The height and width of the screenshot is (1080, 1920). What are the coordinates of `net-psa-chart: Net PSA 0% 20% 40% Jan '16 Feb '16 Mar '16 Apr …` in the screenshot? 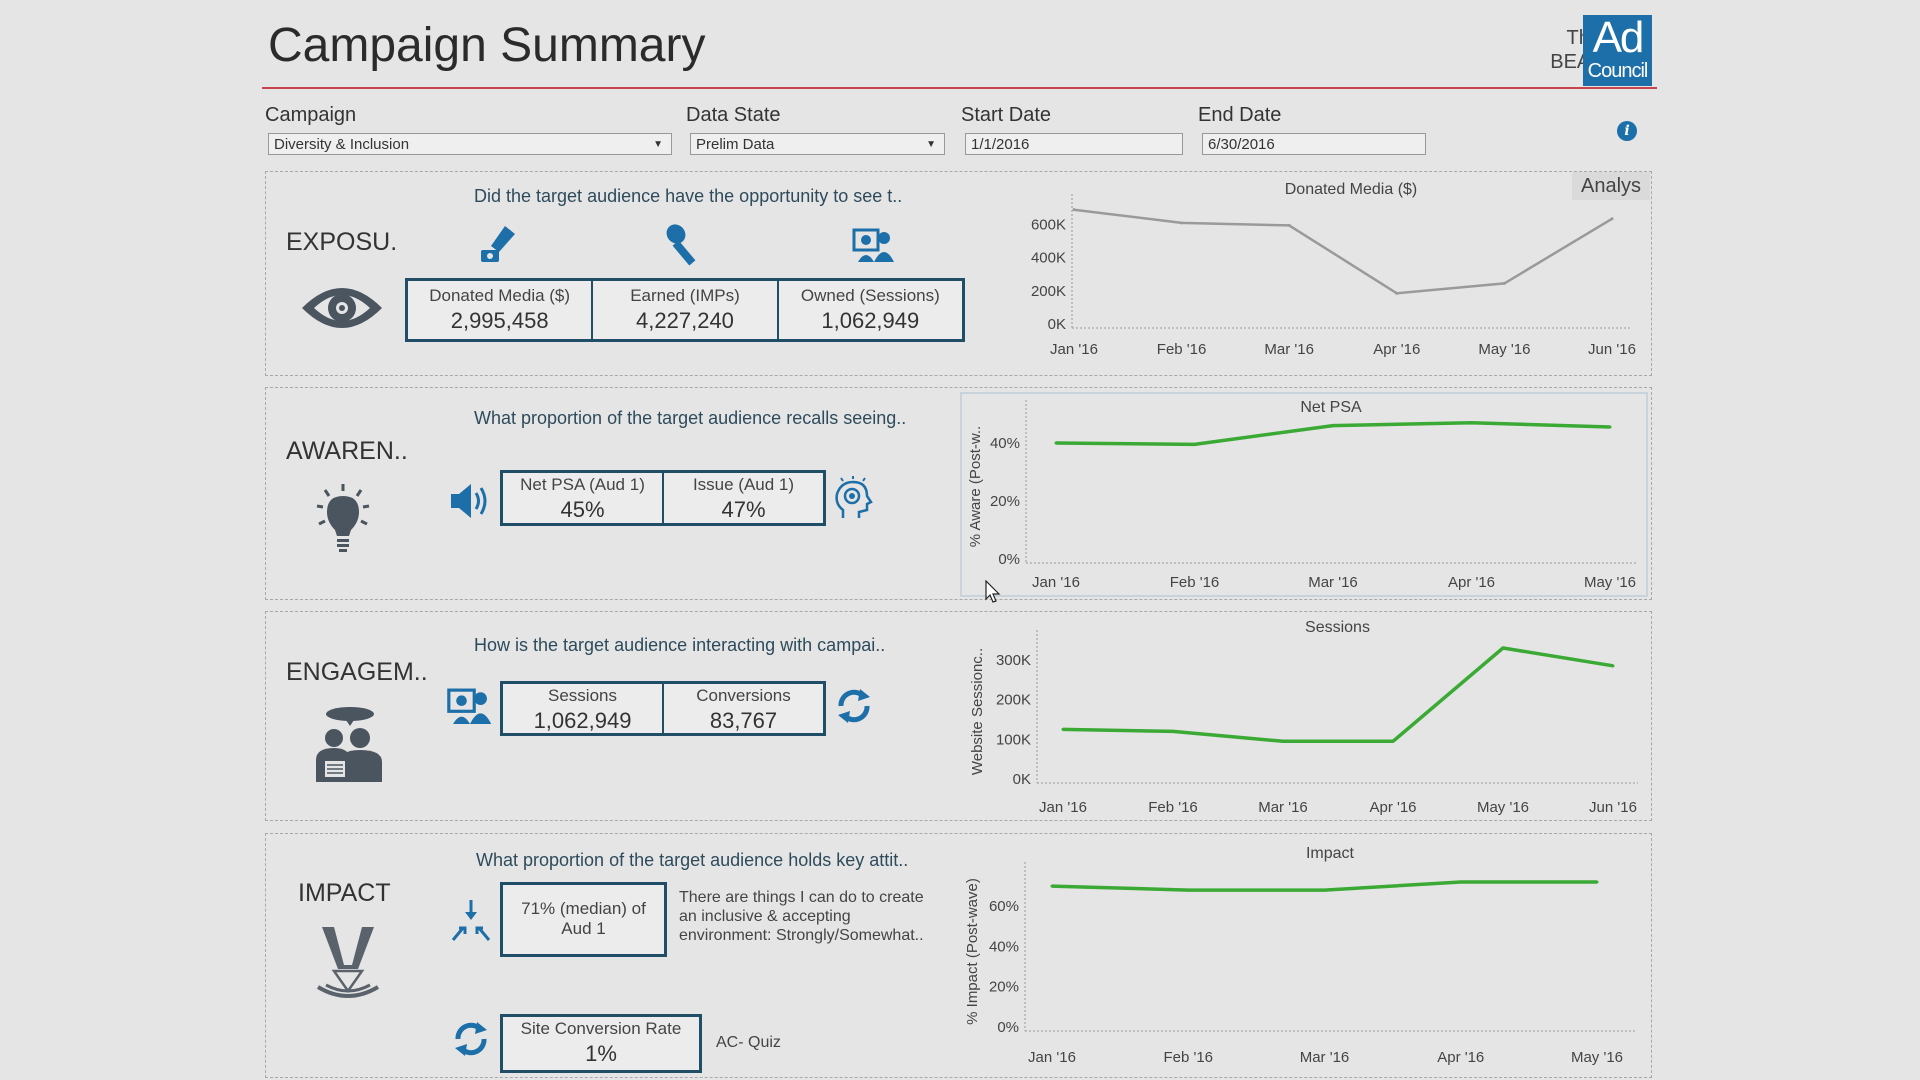 It's located at (1304, 494).